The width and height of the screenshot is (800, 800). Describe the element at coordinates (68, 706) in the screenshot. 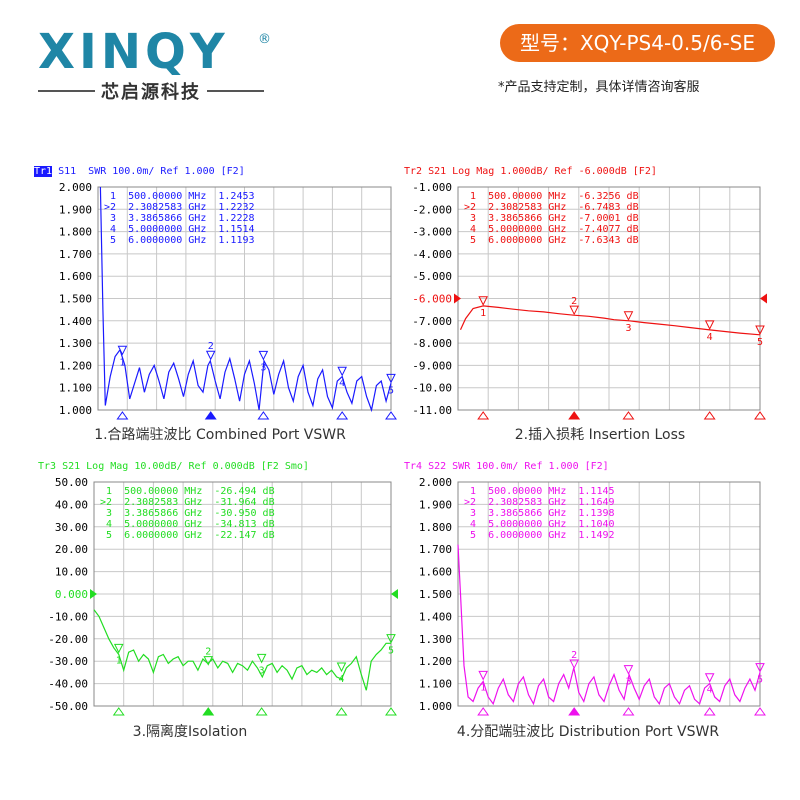

I see `y-tick-label: -50.00` at that location.